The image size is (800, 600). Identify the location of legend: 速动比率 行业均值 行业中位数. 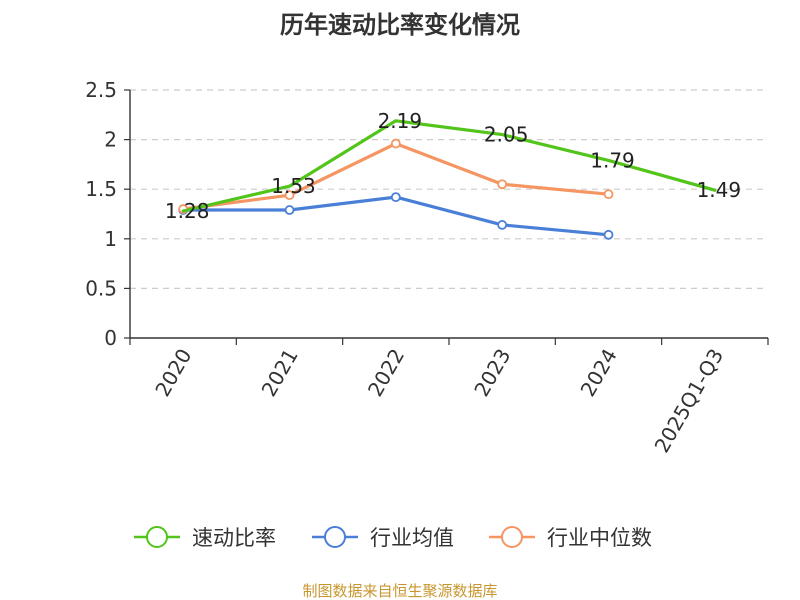
(393, 538).